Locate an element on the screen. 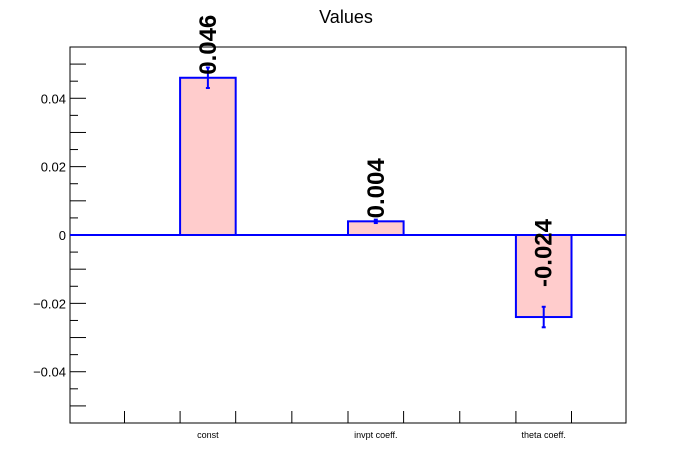 The height and width of the screenshot is (472, 696). x-category-label: const is located at coordinates (208, 435).